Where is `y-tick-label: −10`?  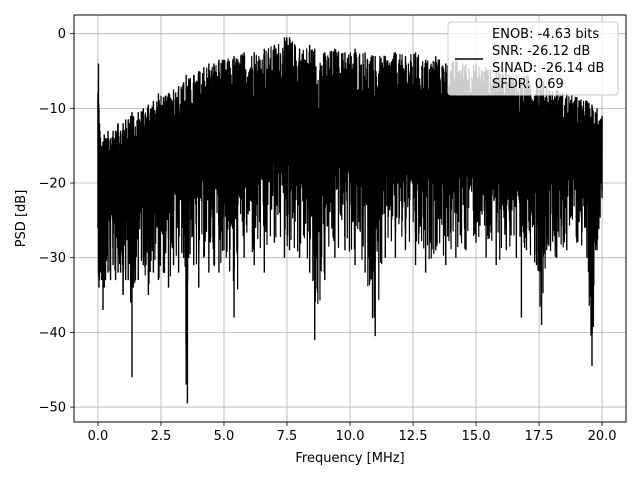
y-tick-label: −10 is located at coordinates (52, 109).